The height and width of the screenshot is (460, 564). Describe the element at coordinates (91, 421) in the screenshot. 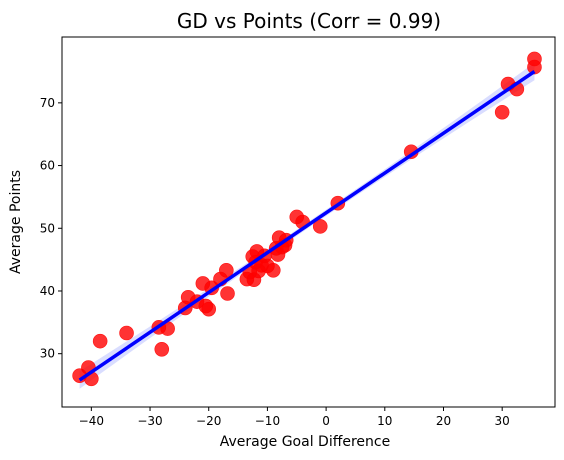

I see `x-tick-label: −40` at that location.